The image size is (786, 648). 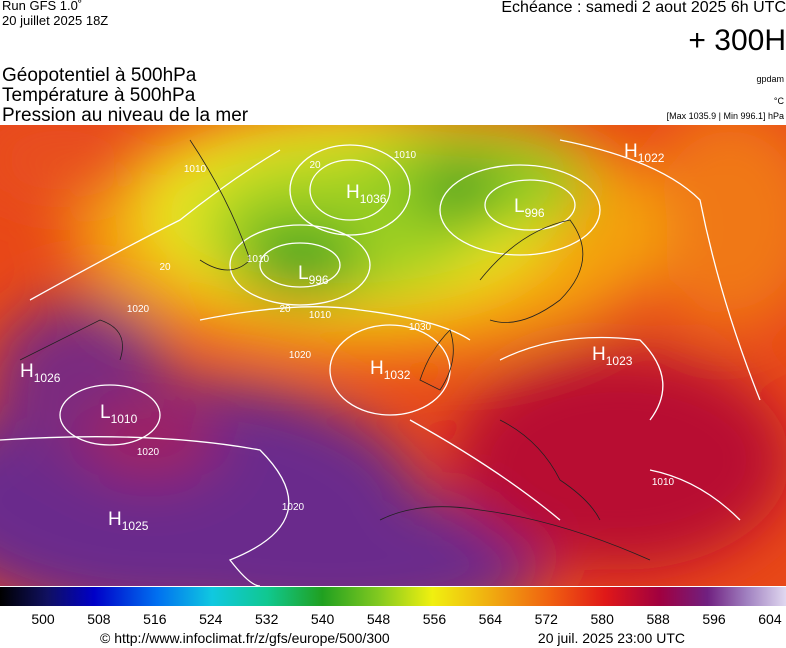 What do you see at coordinates (651, 158) in the screenshot?
I see `pressure-value: 1022` at bounding box center [651, 158].